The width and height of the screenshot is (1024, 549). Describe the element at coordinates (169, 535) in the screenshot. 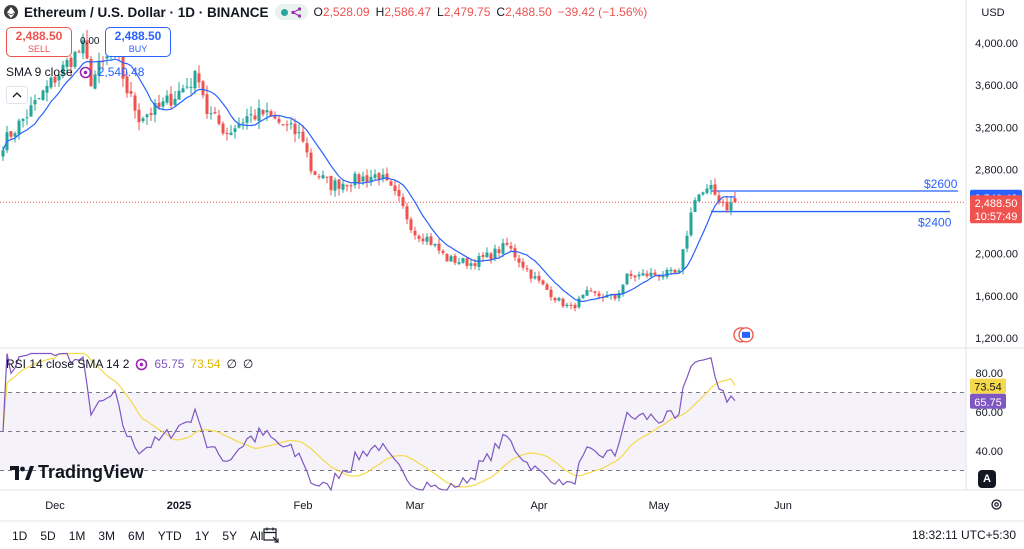

I see `timeframe-ytd: YTD` at that location.